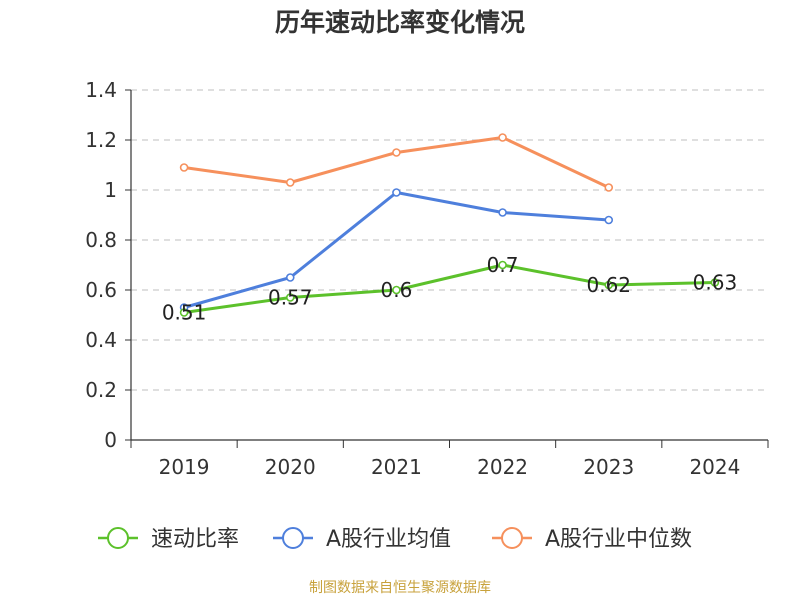 The image size is (800, 600). Describe the element at coordinates (502, 467) in the screenshot. I see `x-tick-label: 2022` at that location.